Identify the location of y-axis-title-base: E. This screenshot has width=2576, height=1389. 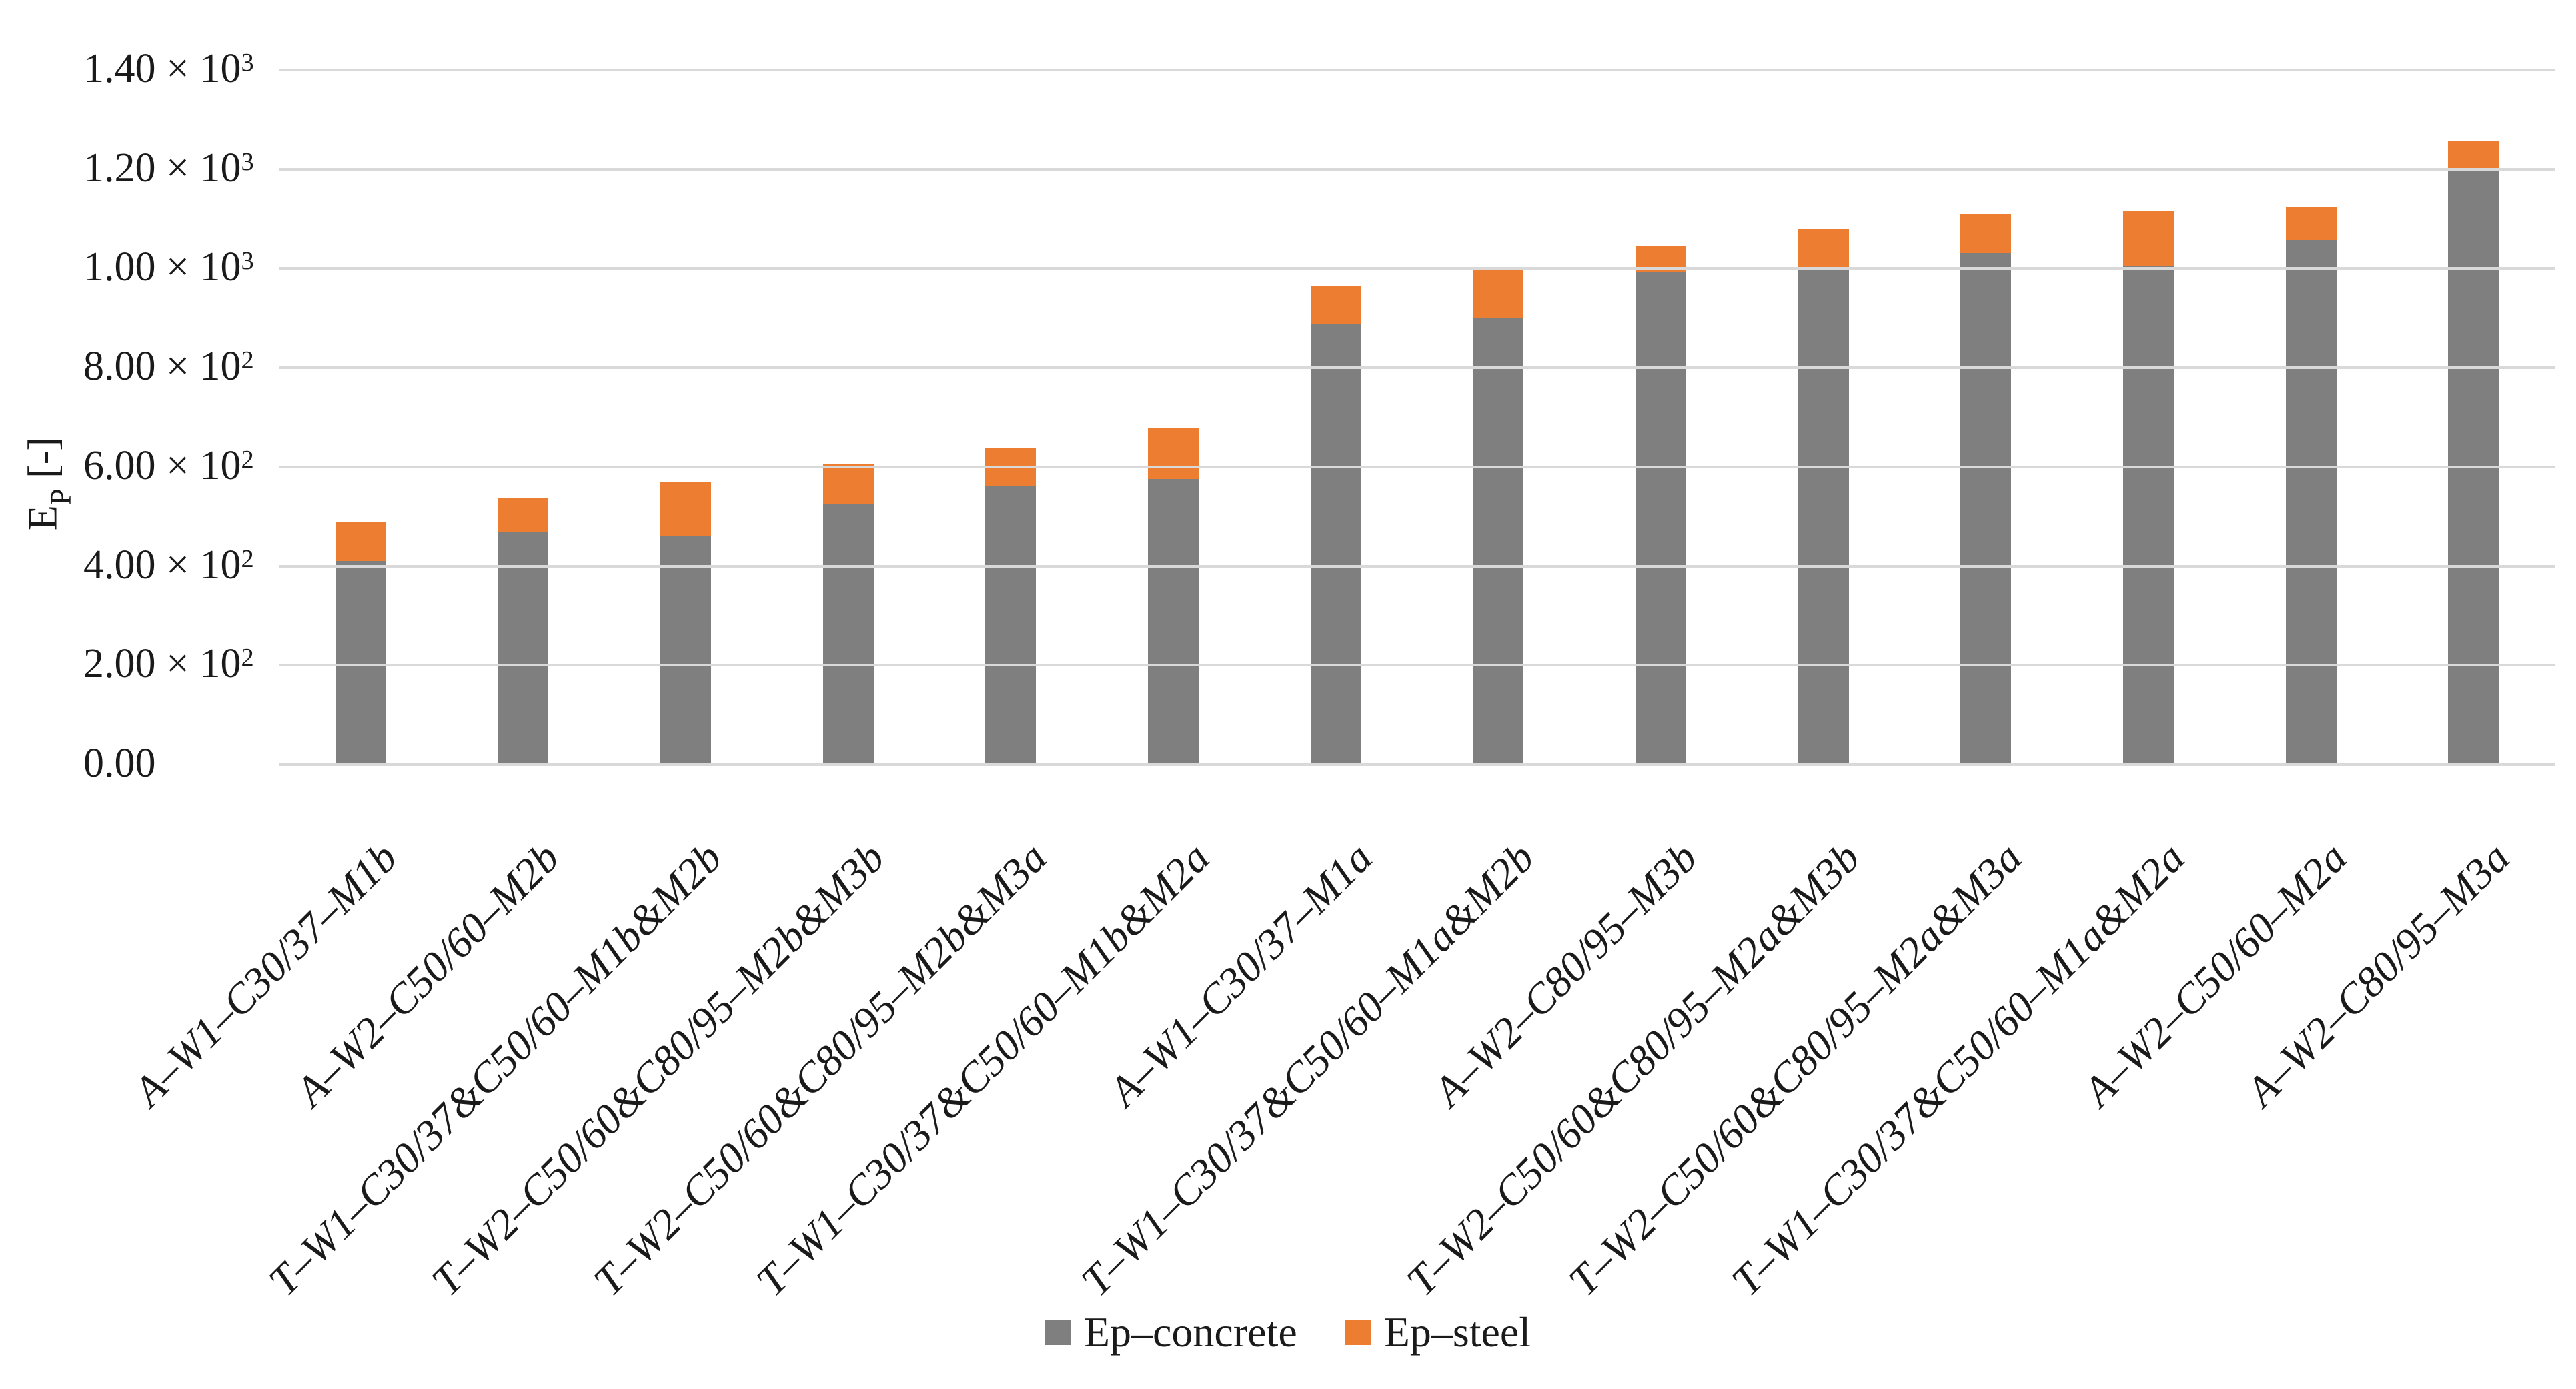
(43, 518).